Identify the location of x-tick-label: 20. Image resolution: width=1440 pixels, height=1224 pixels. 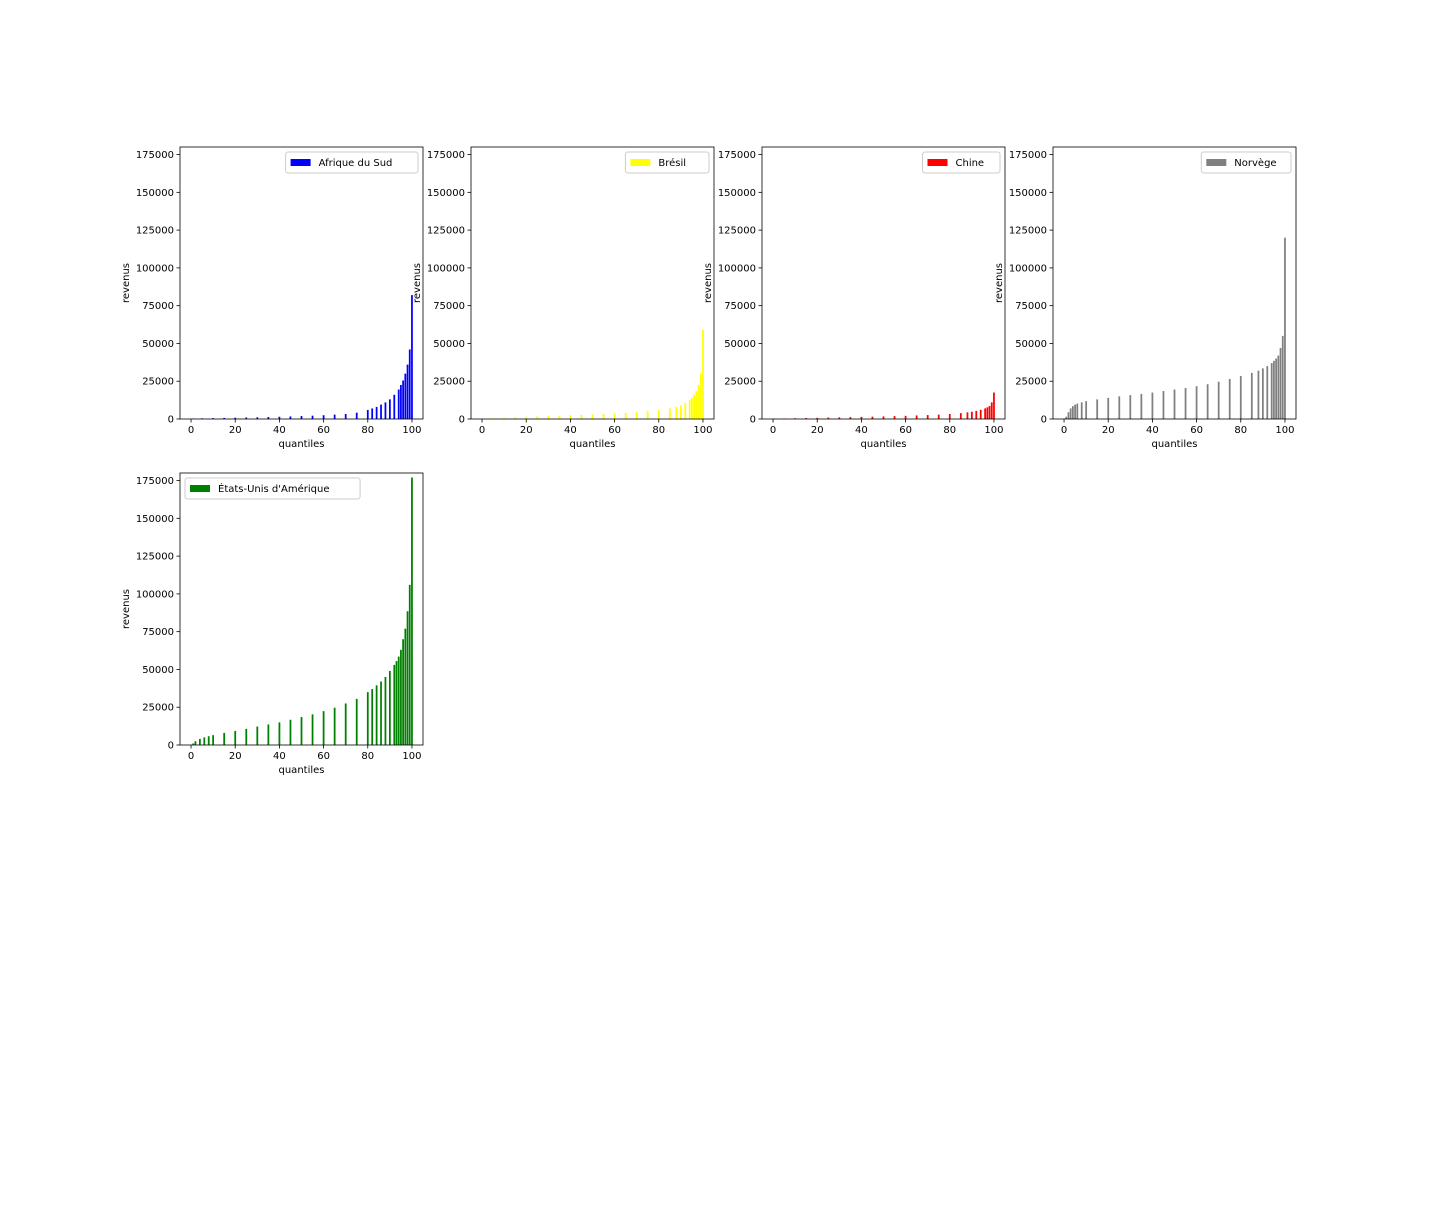
(235, 756).